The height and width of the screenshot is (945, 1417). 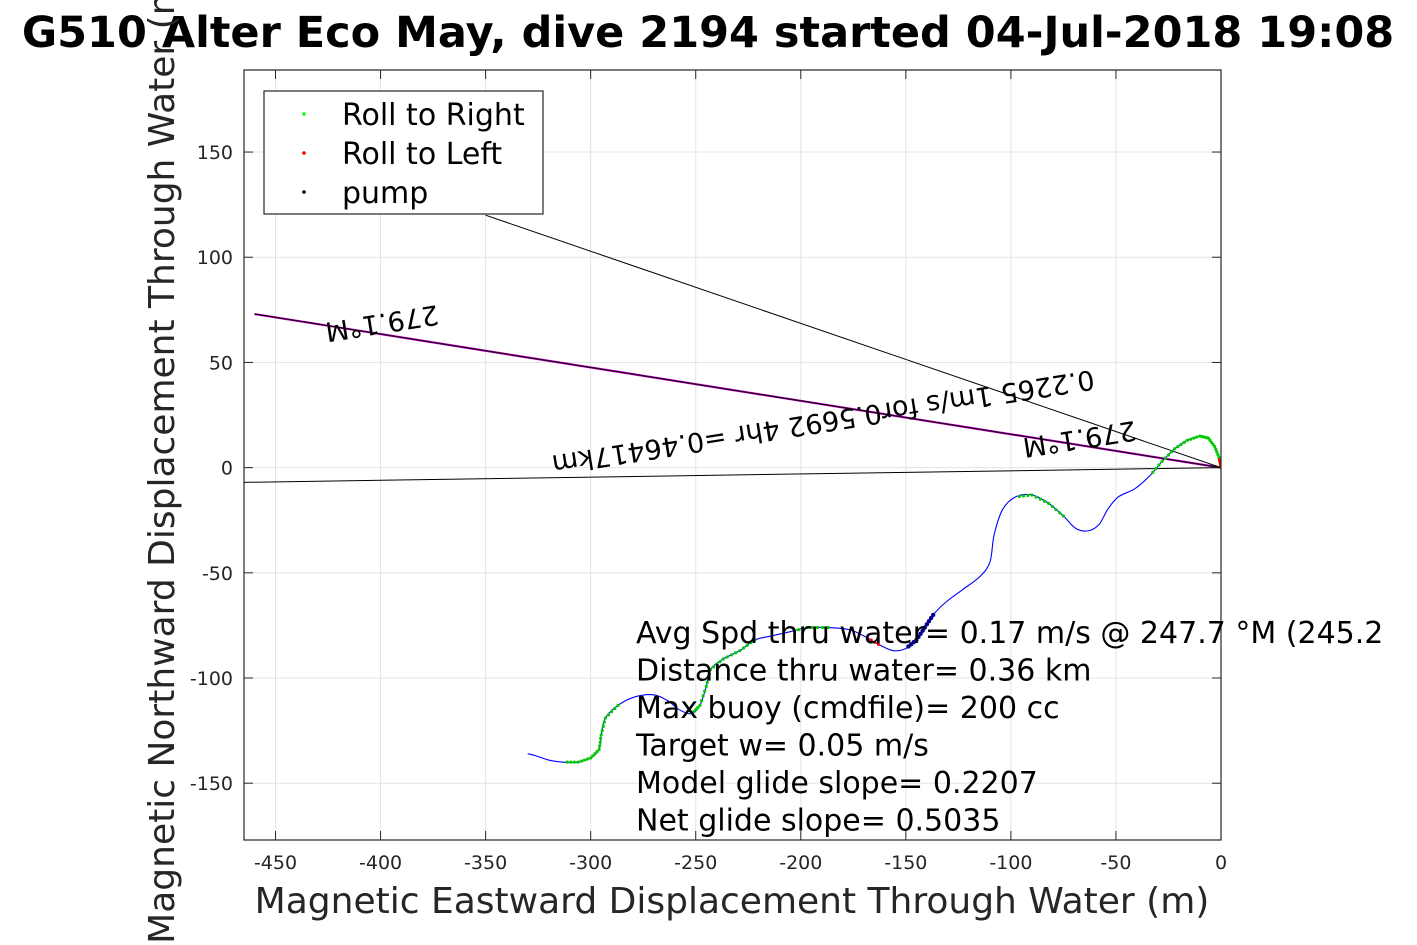 I want to click on x-tick-label: -400, so click(x=380, y=863).